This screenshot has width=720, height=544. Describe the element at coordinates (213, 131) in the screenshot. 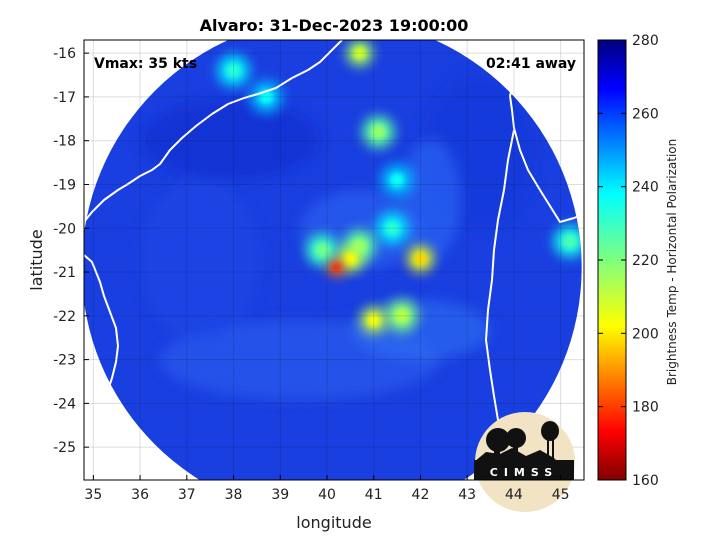

I see `africa-coastline` at that location.